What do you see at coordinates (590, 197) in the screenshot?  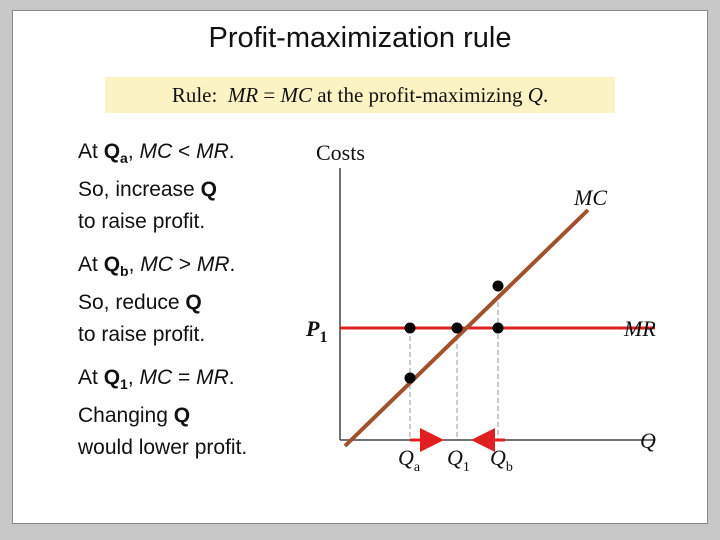 I see `mc-label: MC` at bounding box center [590, 197].